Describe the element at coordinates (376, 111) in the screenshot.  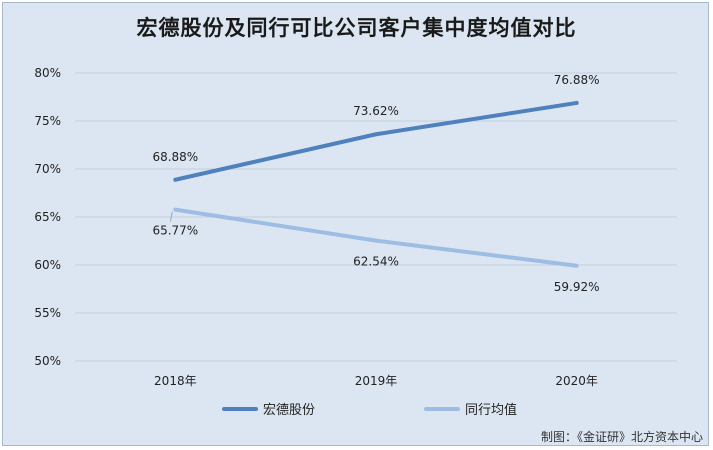
I see `data-label: 73.62%` at that location.